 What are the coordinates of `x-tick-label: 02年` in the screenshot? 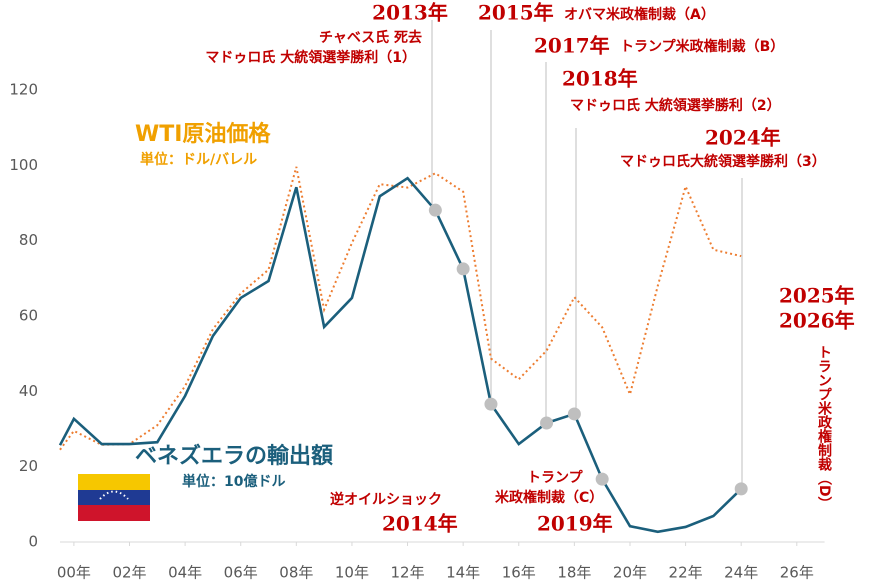 It's located at (129, 573).